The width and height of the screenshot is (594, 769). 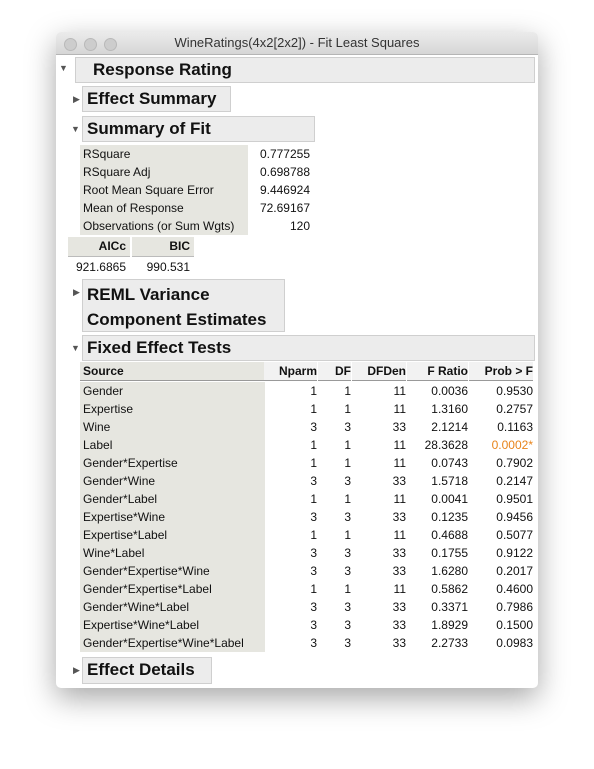 I want to click on row-value: 0.698788, so click(x=284, y=172).